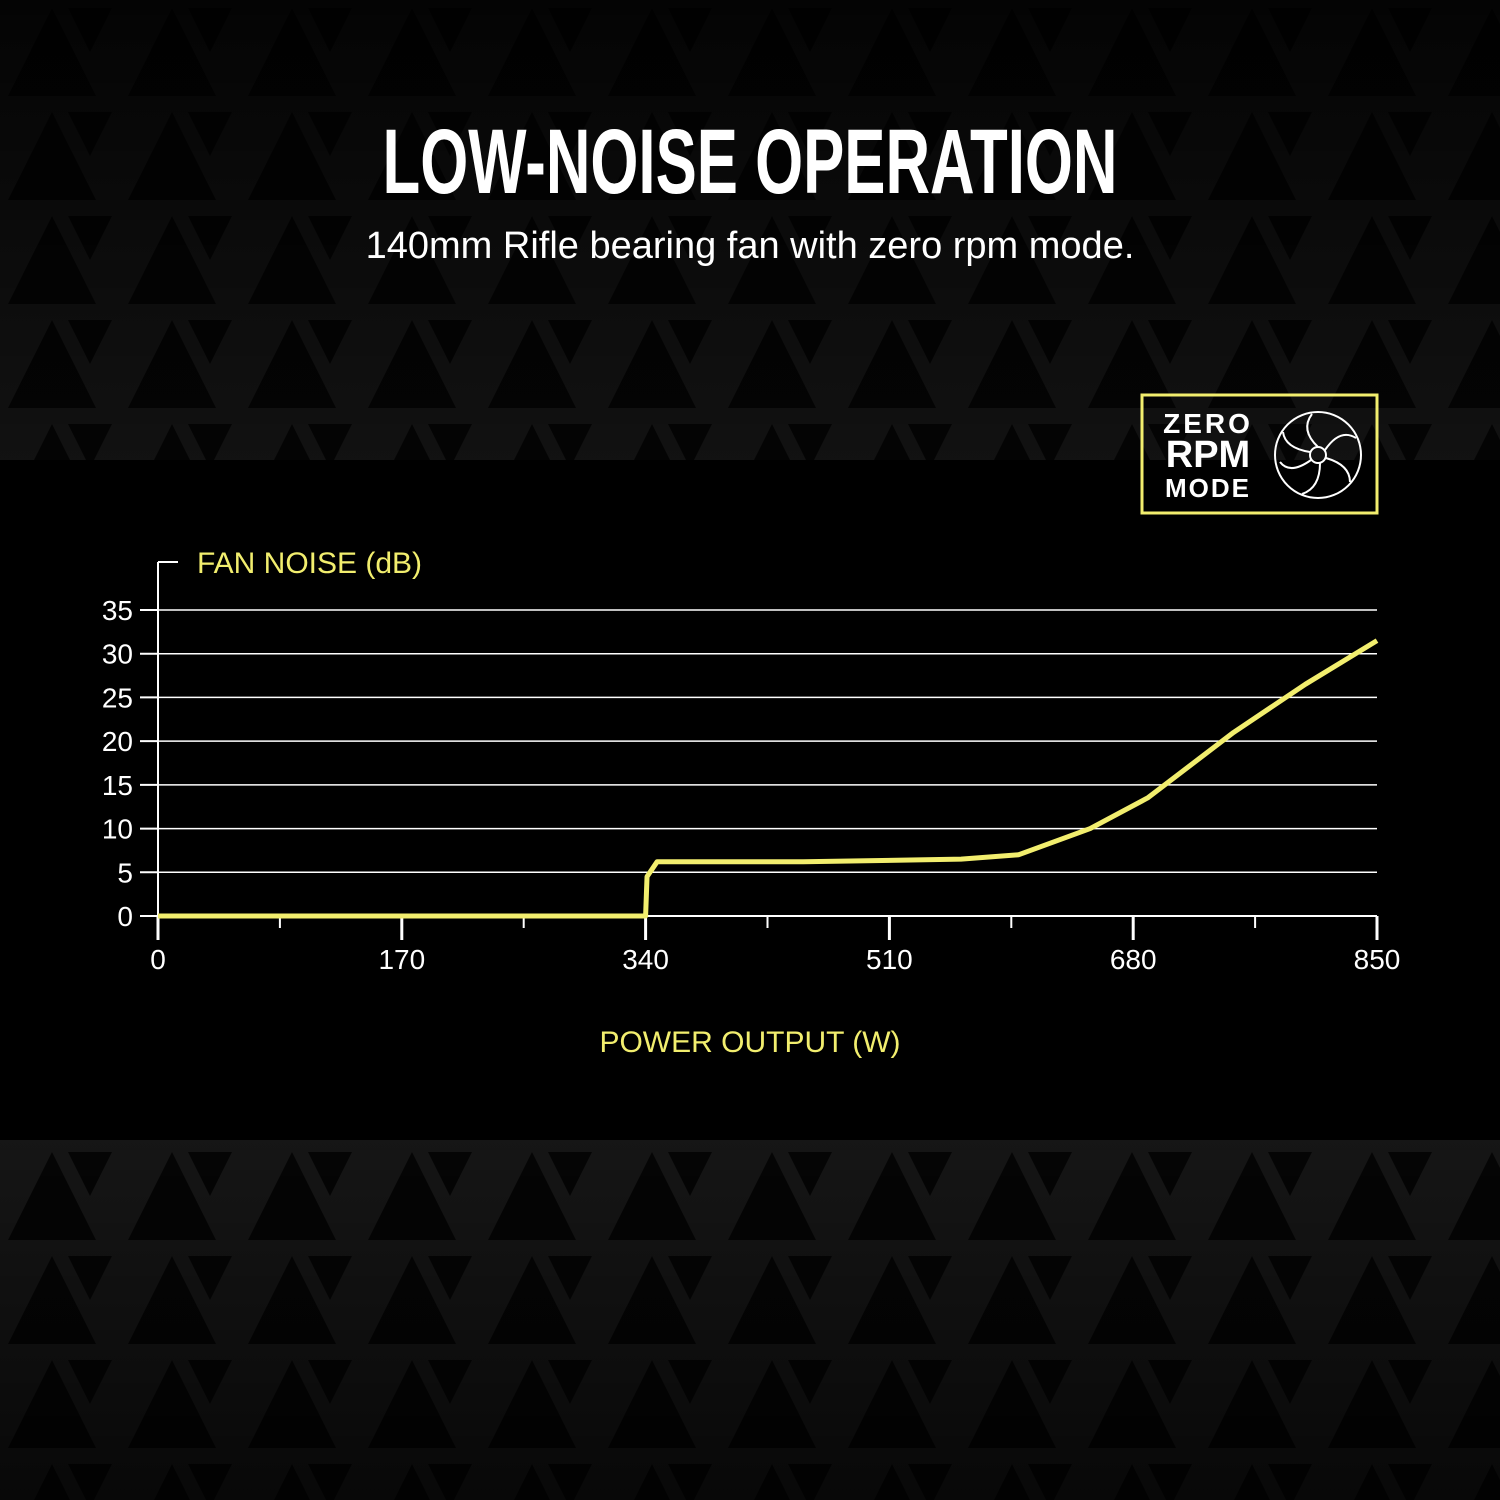 Image resolution: width=1500 pixels, height=1500 pixels. What do you see at coordinates (117, 610) in the screenshot?
I see `y-tick-label: 35` at bounding box center [117, 610].